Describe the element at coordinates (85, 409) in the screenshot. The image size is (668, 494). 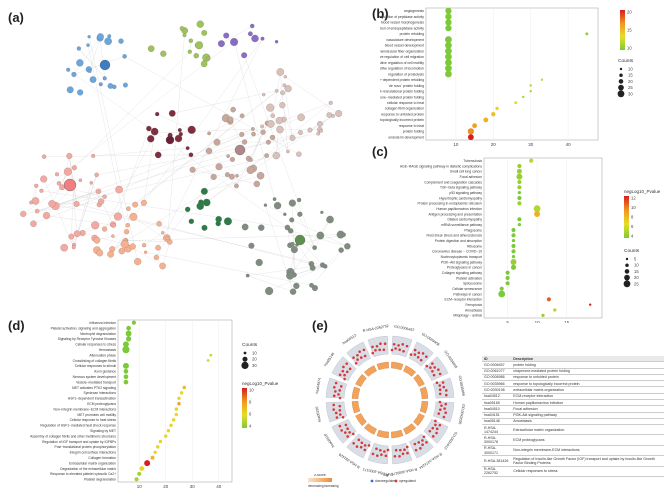
I see `term-label: Non−integrin membrane−ECM interactions` at that location.